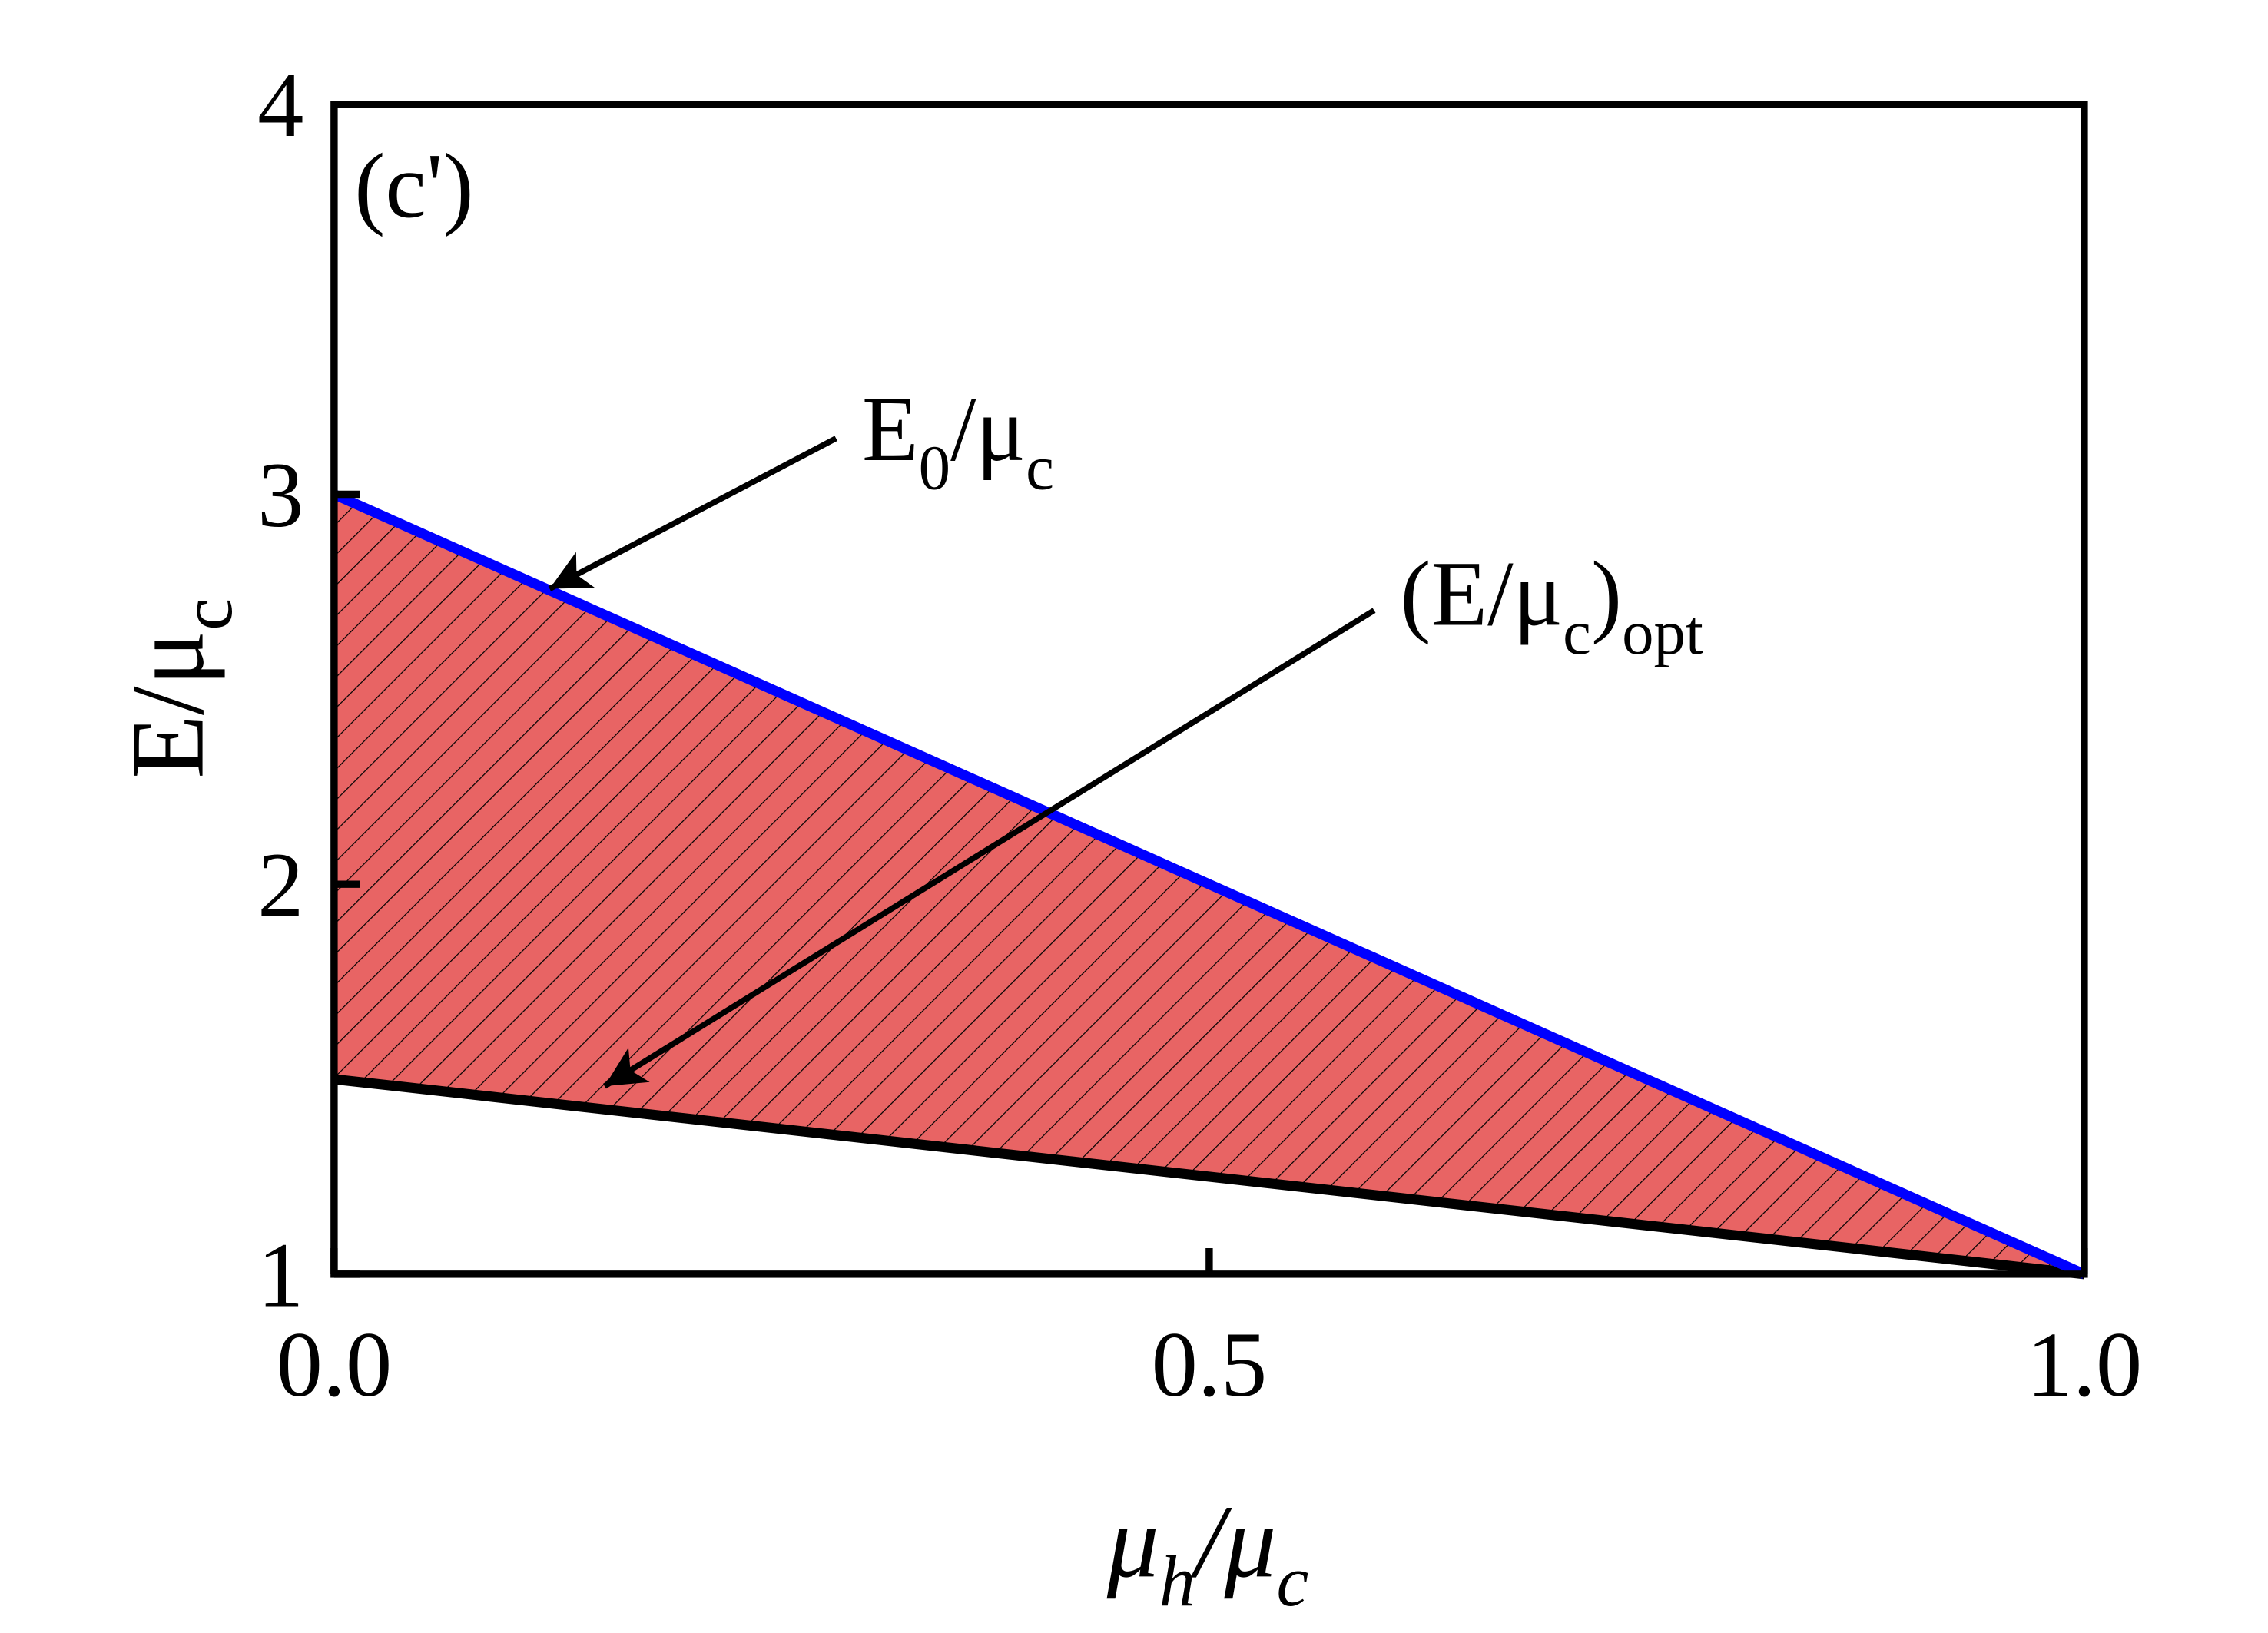  I want to click on y-tick-label: 2, so click(280, 886).